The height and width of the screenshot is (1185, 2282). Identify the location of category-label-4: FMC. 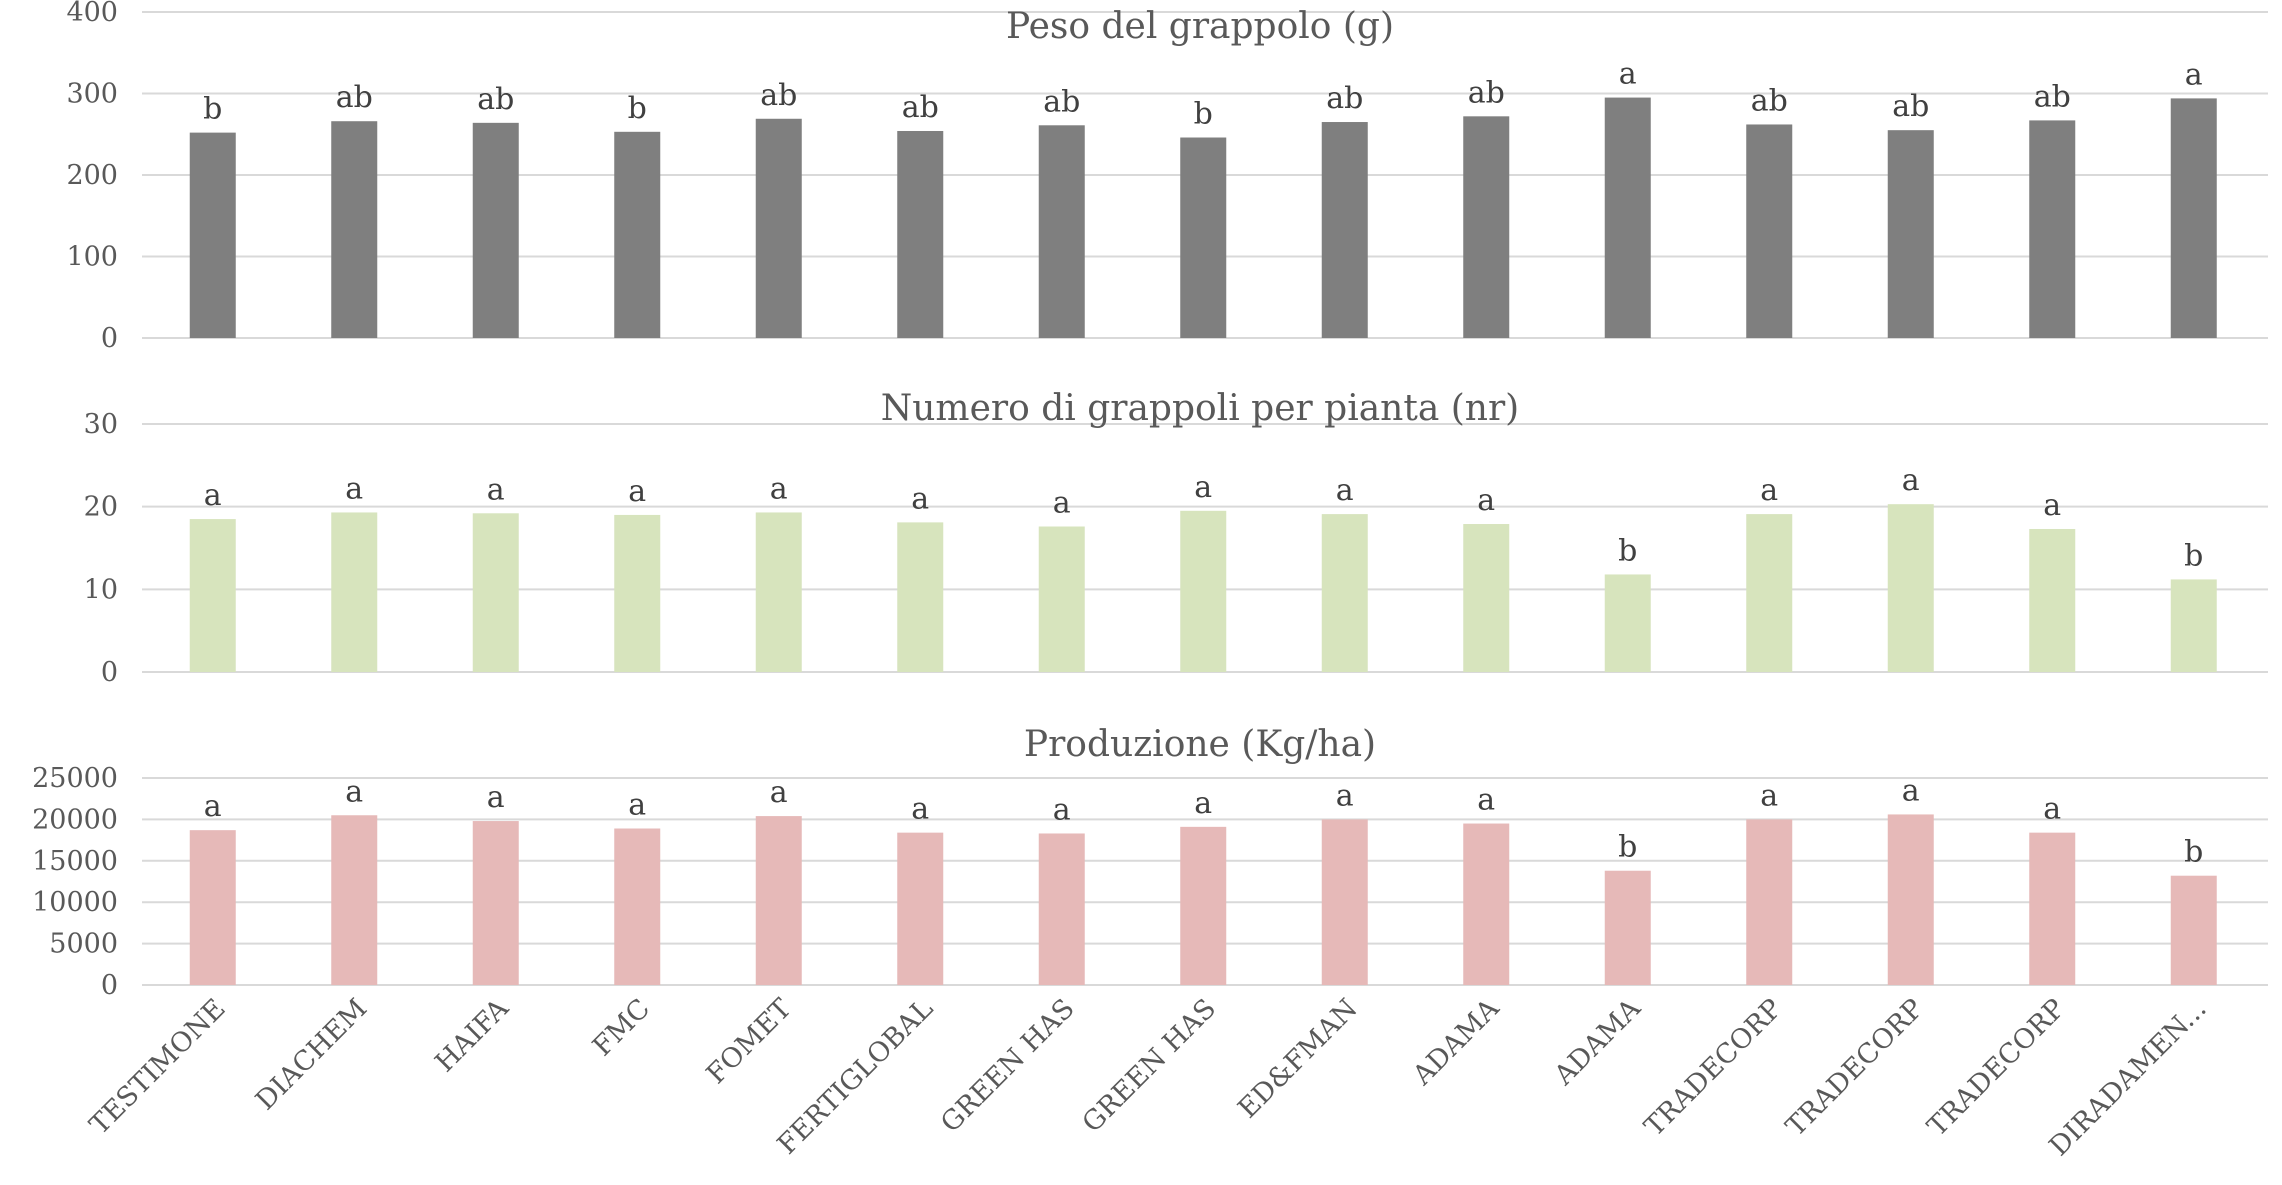
(621, 1027).